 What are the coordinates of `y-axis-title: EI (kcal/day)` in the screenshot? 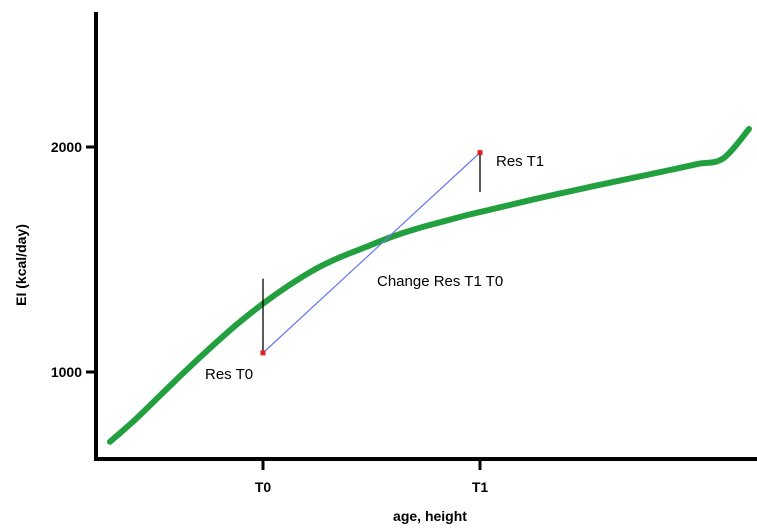 It's located at (21, 265).